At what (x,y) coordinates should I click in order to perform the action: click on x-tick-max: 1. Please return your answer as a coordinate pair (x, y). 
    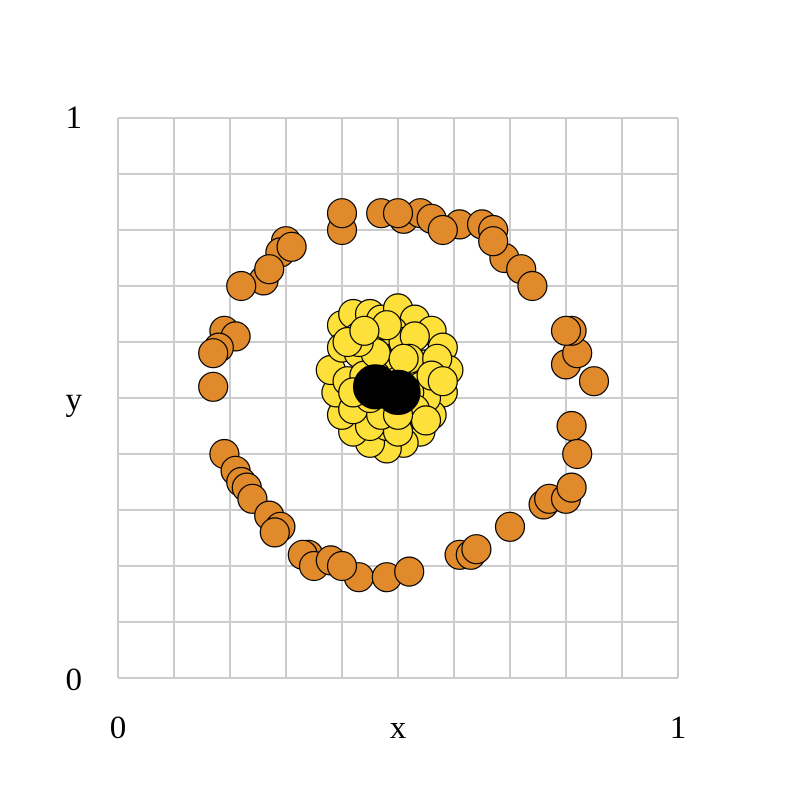
    Looking at the image, I should click on (678, 728).